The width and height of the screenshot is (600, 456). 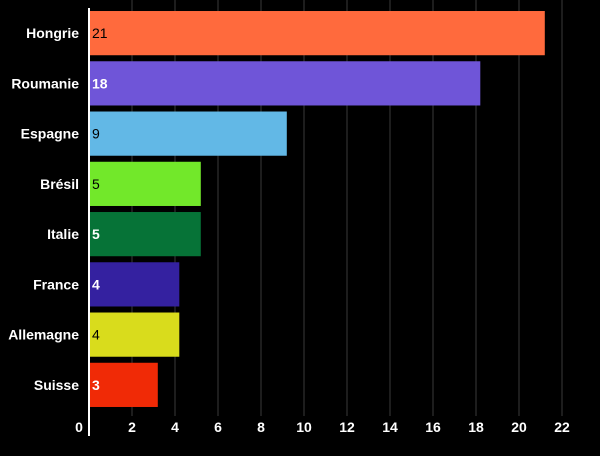 I want to click on category-label: Espagne, so click(x=50, y=134).